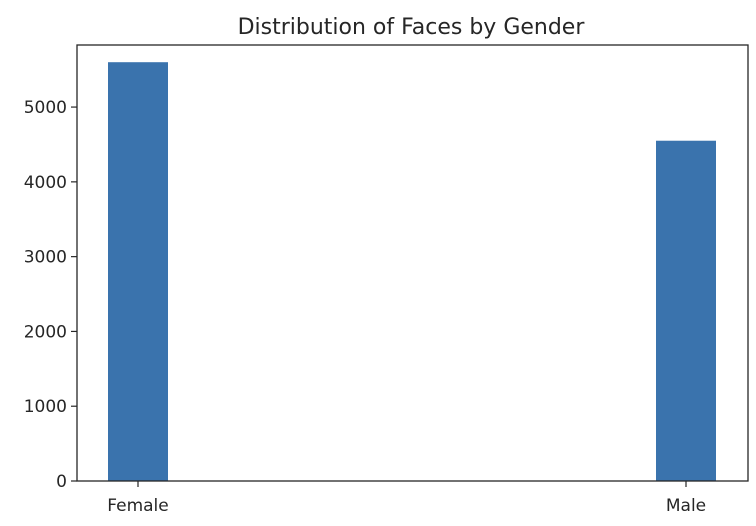 The image size is (756, 526). I want to click on x-axis-ticks: Female Male, so click(406, 498).